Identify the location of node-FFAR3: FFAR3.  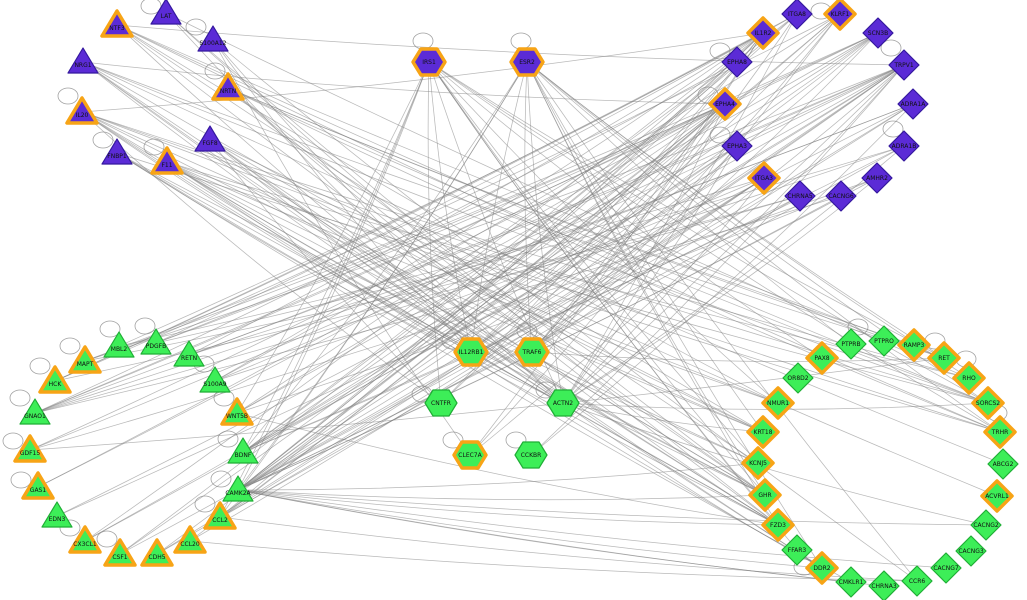
(797, 550).